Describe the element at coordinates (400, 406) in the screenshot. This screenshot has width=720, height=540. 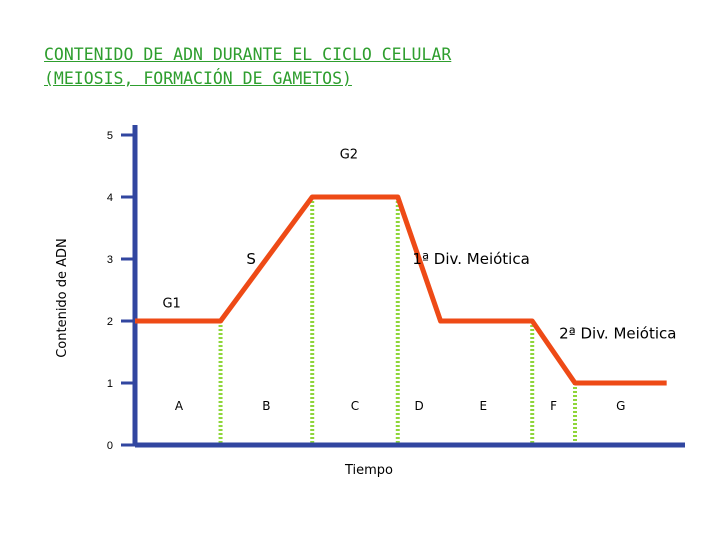
I see `phase-labels: A B C D E F G` at that location.